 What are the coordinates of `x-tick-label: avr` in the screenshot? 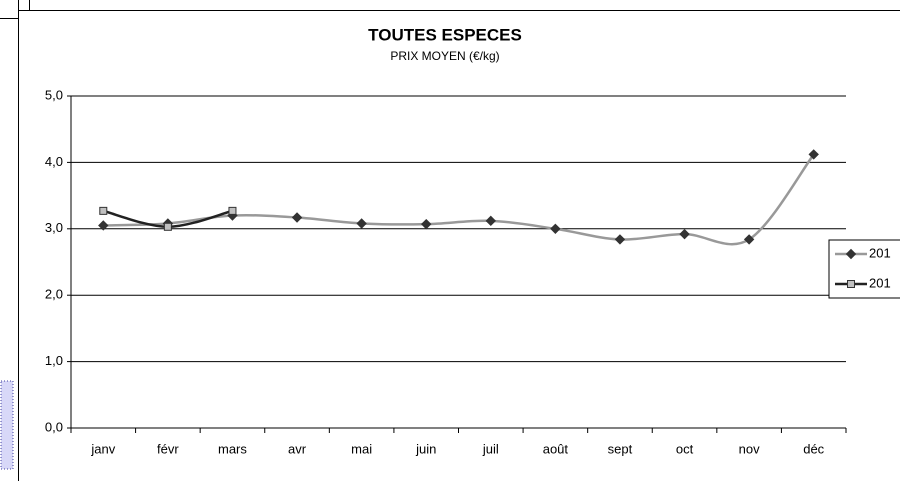 It's located at (297, 448).